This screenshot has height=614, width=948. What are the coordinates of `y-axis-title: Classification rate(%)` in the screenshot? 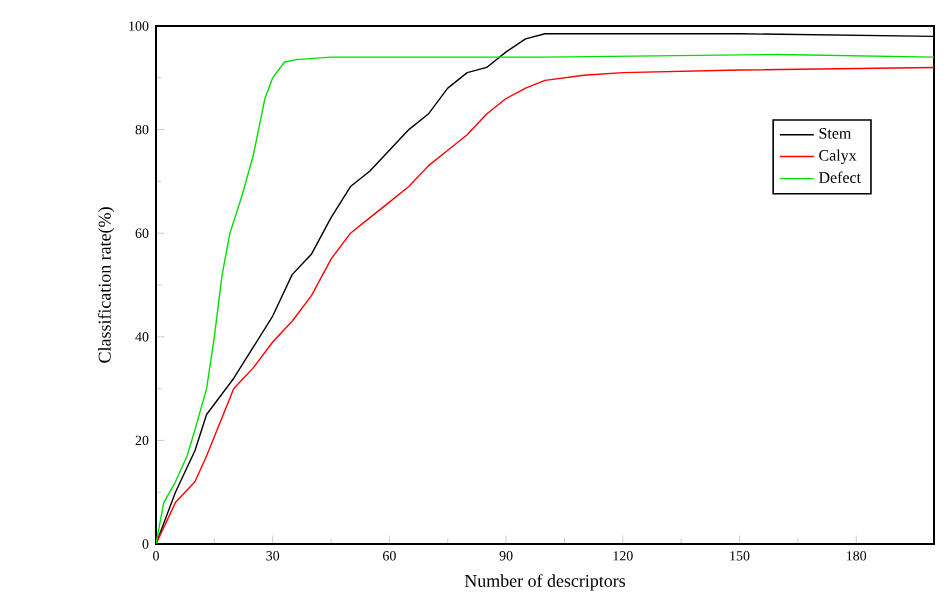 It's located at (106, 285).